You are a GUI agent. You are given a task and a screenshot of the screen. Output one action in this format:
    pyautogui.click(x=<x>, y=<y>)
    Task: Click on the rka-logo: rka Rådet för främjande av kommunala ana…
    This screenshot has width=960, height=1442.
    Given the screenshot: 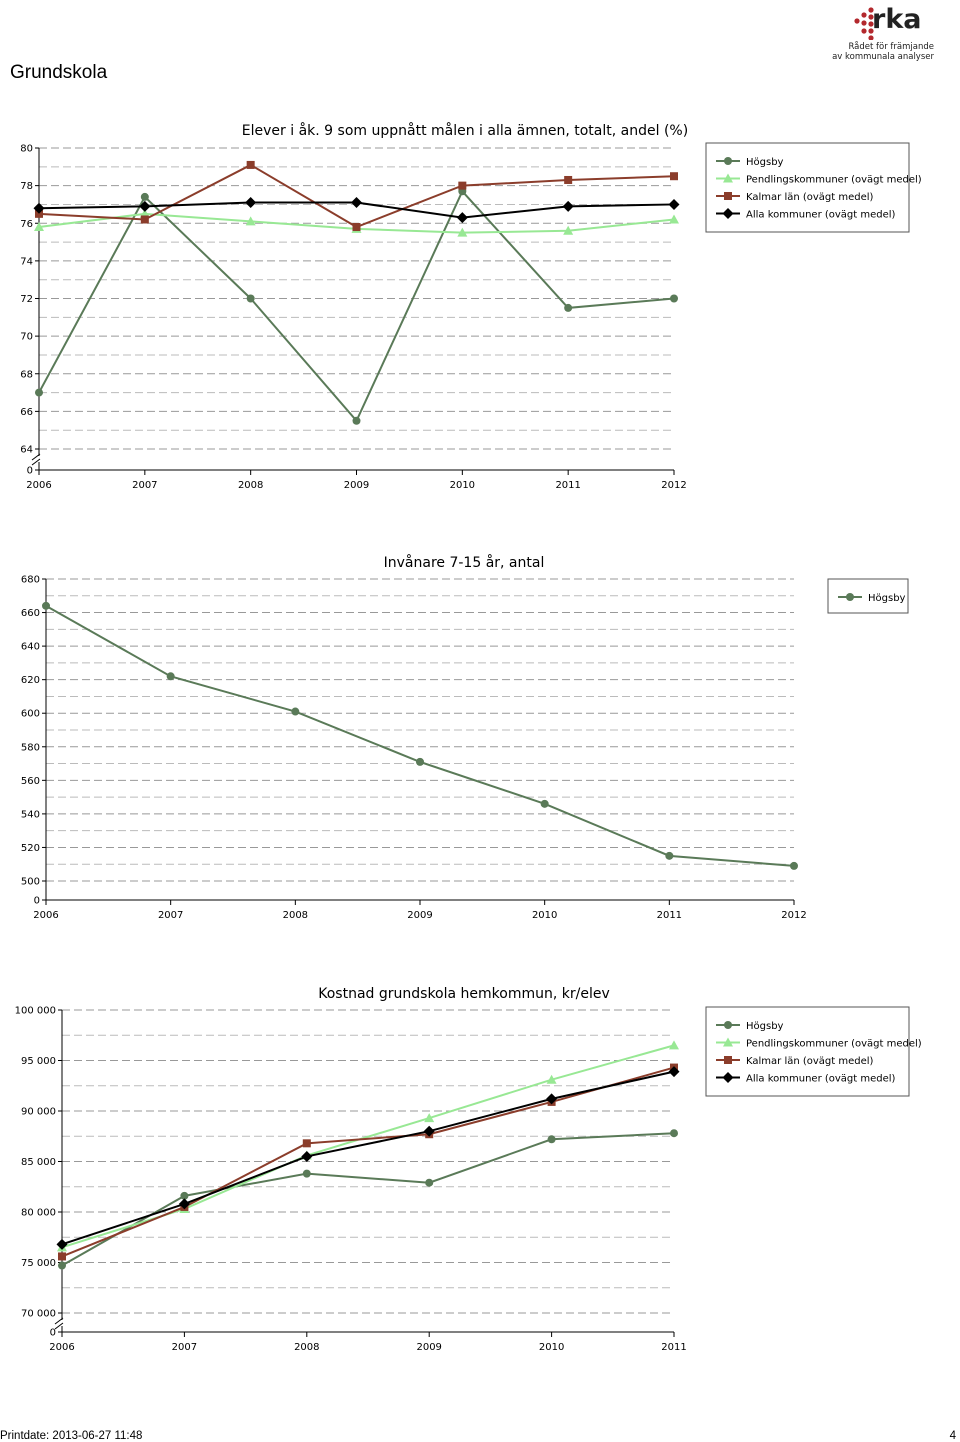 What is the action you would take?
    pyautogui.click(x=887, y=33)
    